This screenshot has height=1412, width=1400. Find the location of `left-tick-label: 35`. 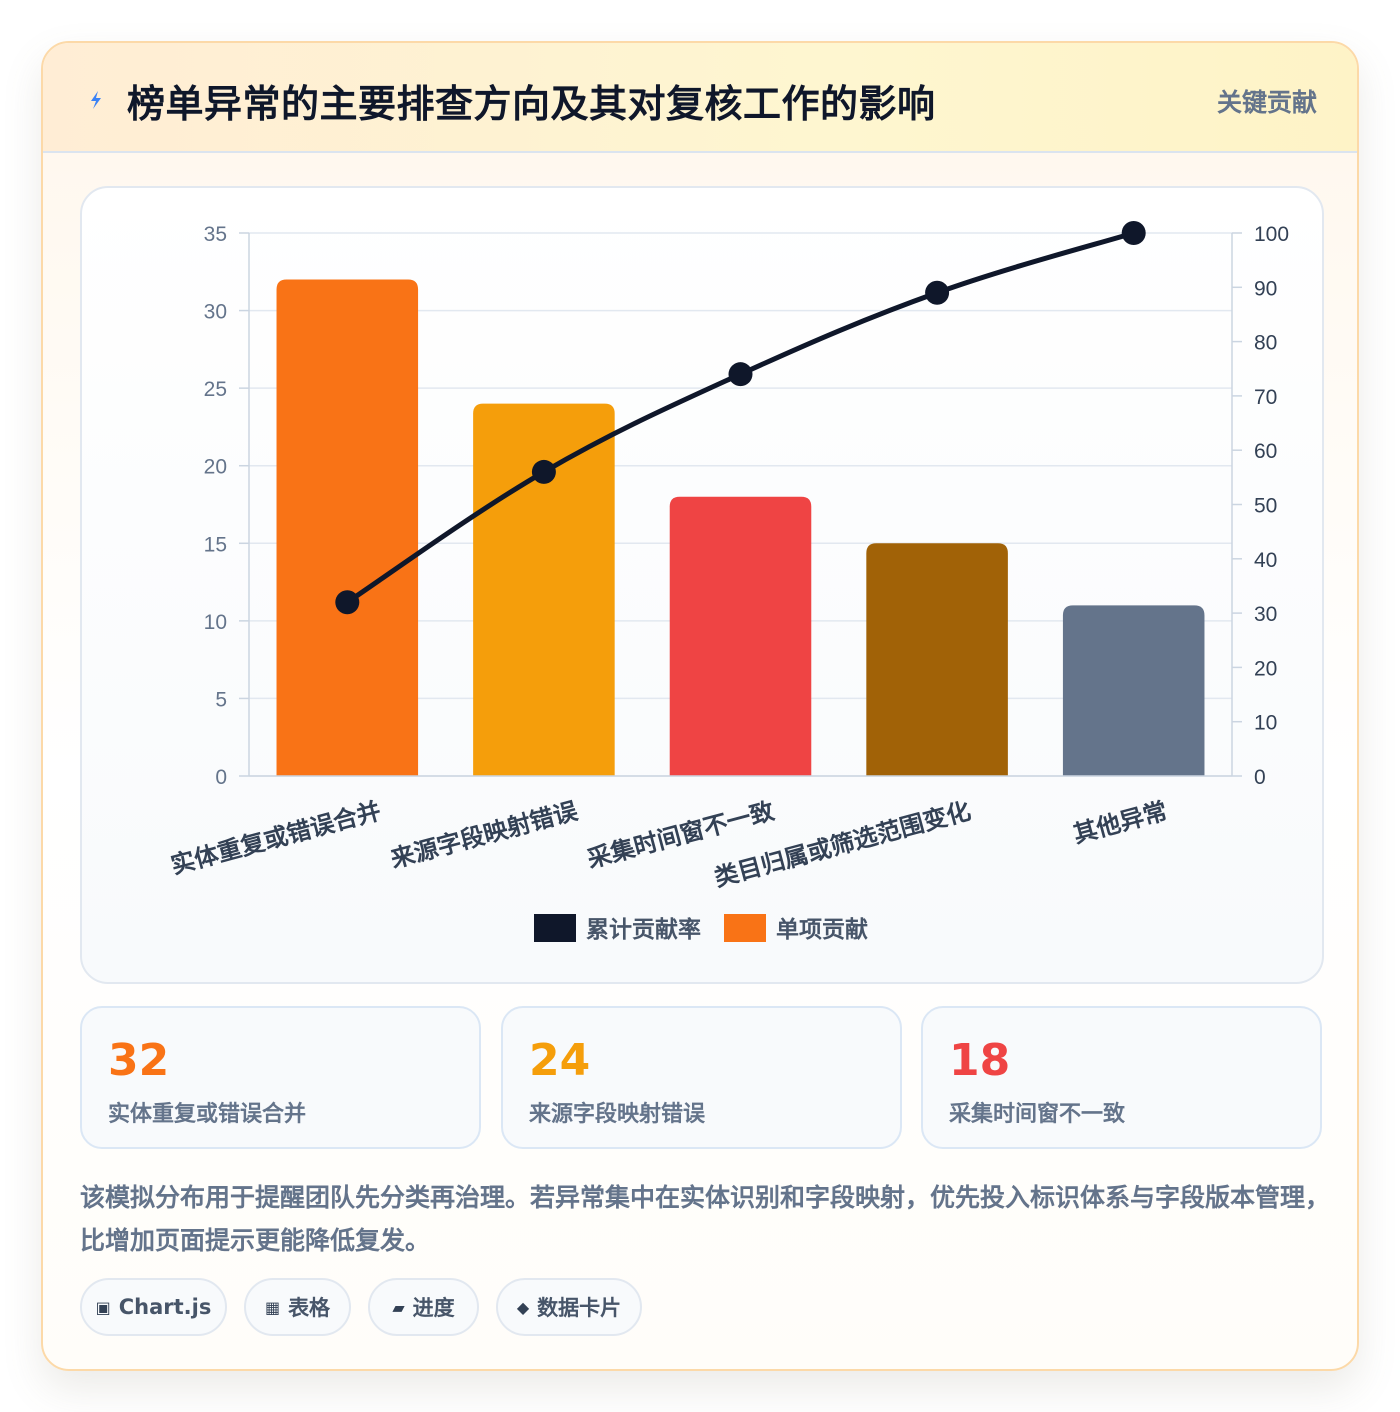

left-tick-label: 35 is located at coordinates (215, 234).